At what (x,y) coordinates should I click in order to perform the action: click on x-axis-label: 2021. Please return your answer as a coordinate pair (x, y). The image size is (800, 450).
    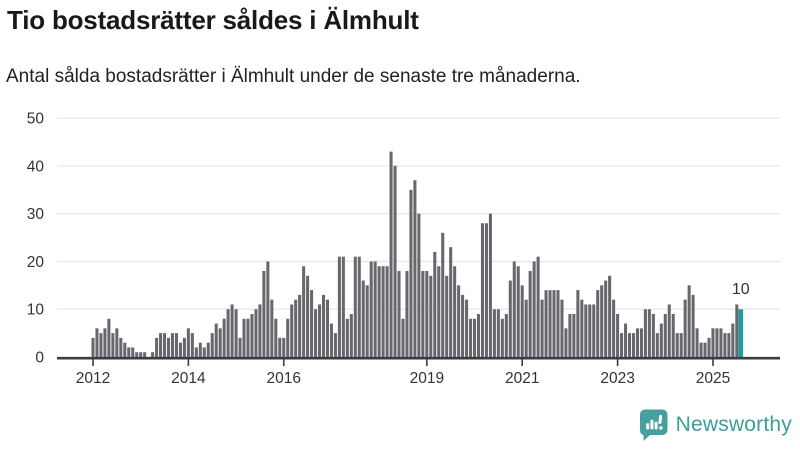
    Looking at the image, I should click on (522, 378).